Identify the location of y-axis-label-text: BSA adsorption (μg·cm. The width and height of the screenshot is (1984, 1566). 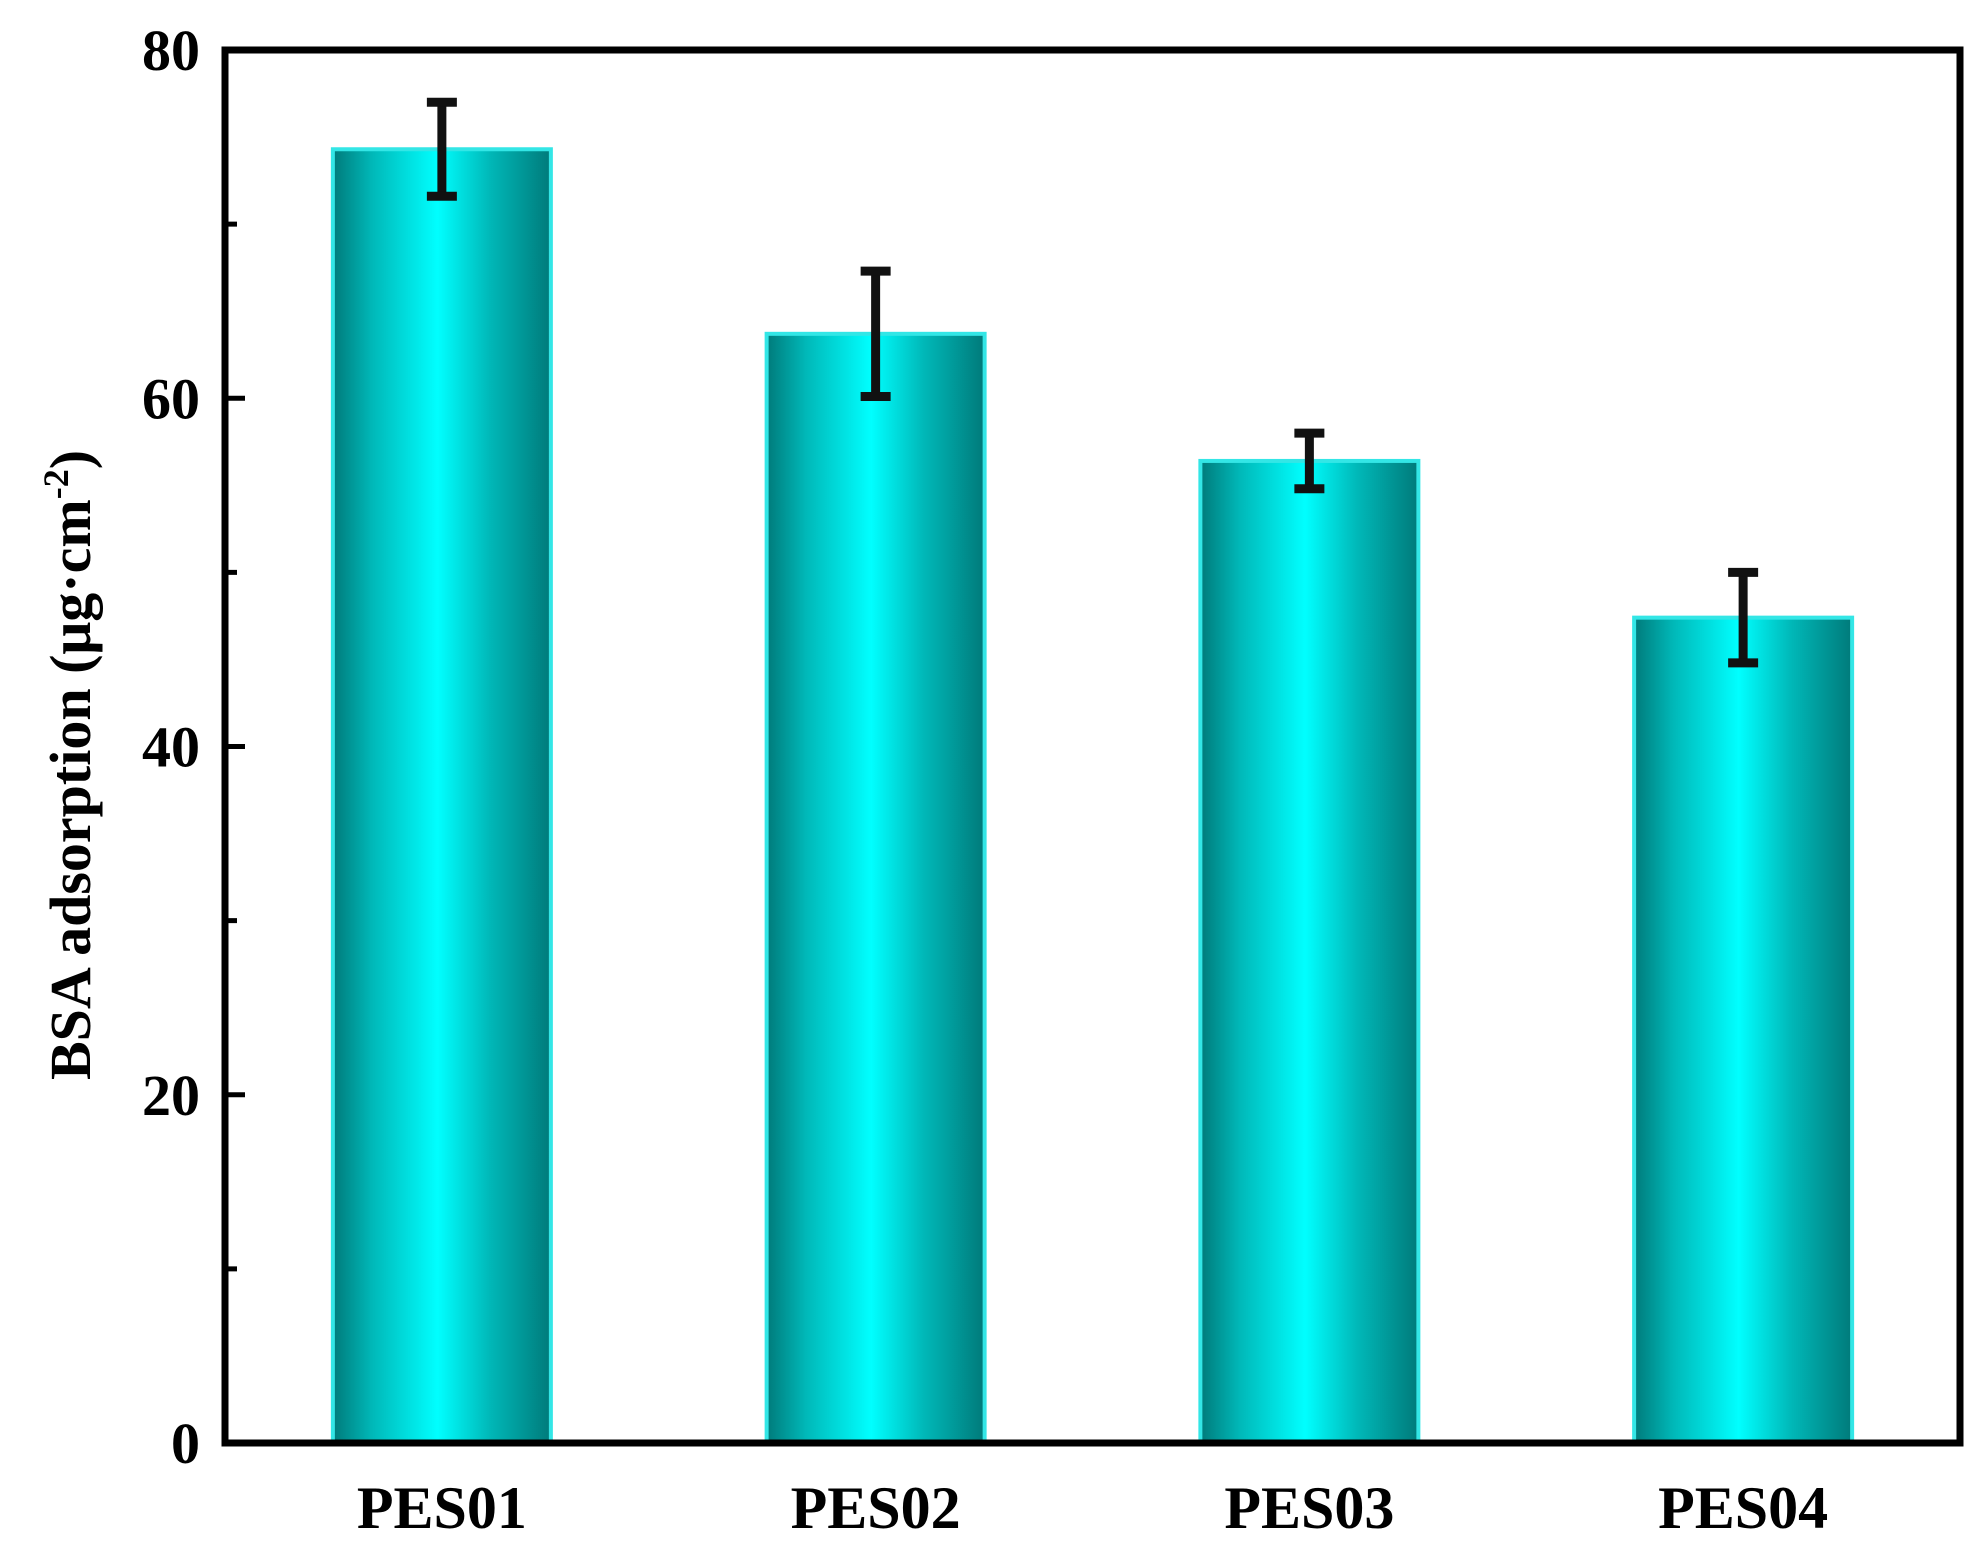
(70, 789).